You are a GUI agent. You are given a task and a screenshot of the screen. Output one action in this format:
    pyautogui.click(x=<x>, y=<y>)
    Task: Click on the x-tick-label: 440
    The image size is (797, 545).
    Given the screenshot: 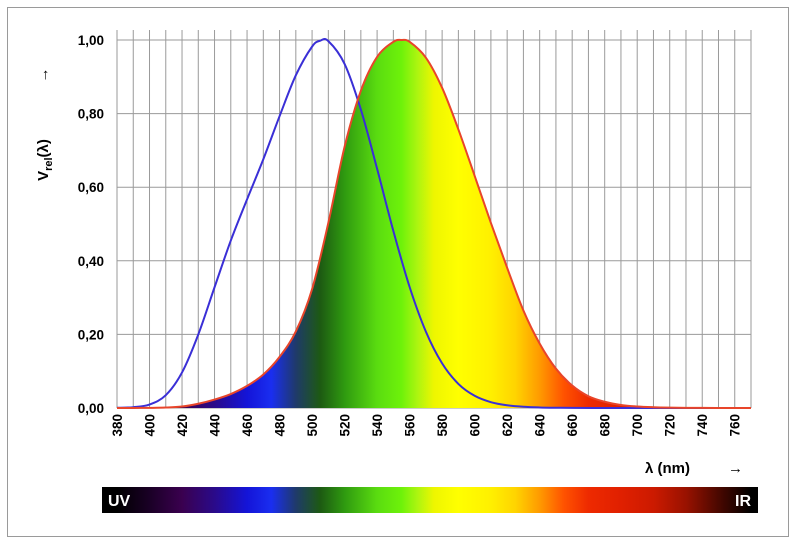 What is the action you would take?
    pyautogui.click(x=215, y=425)
    